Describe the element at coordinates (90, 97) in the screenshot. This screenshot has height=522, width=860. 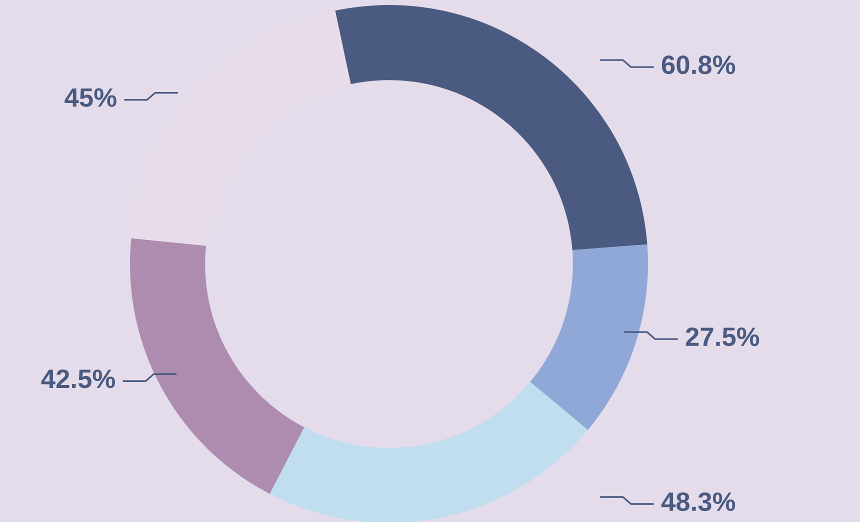
I see `data-label: 45%` at that location.